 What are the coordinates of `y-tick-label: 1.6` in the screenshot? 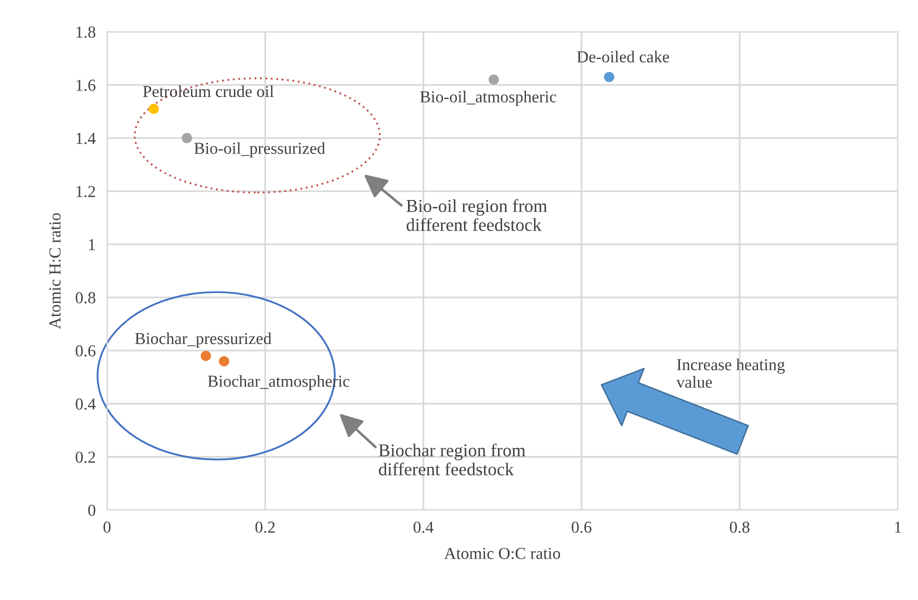 It's located at (86, 85).